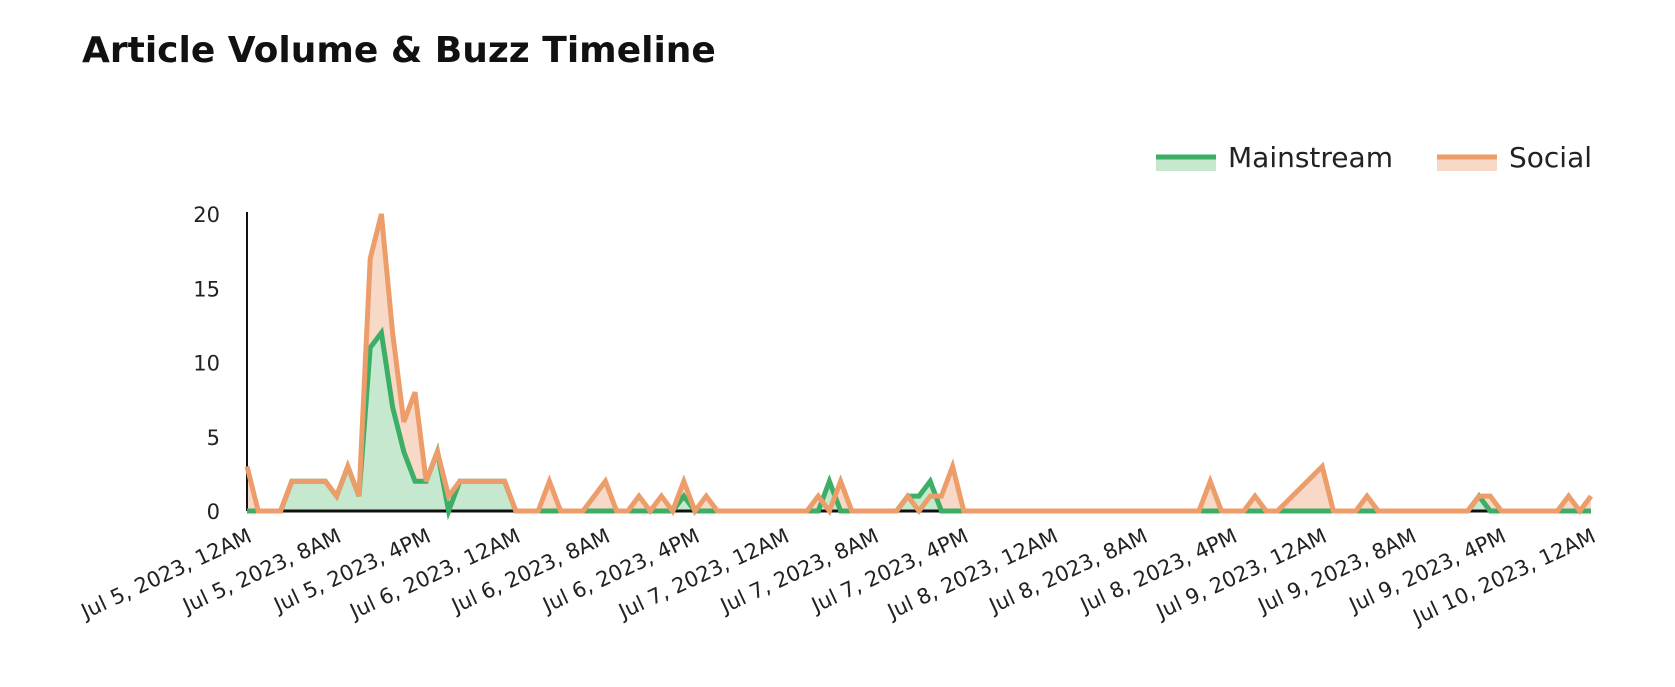 This screenshot has width=1675, height=687. What do you see at coordinates (206, 215) in the screenshot?
I see `y-tick-label: 20` at bounding box center [206, 215].